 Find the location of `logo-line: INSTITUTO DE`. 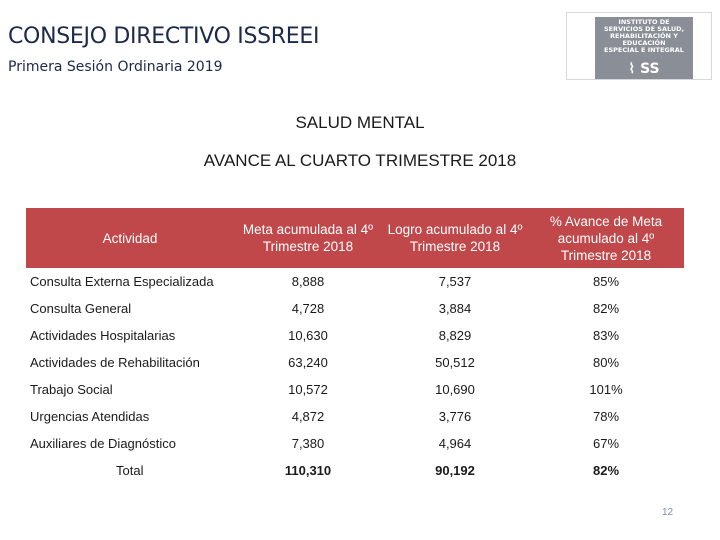

logo-line: INSTITUTO DE is located at coordinates (644, 22).